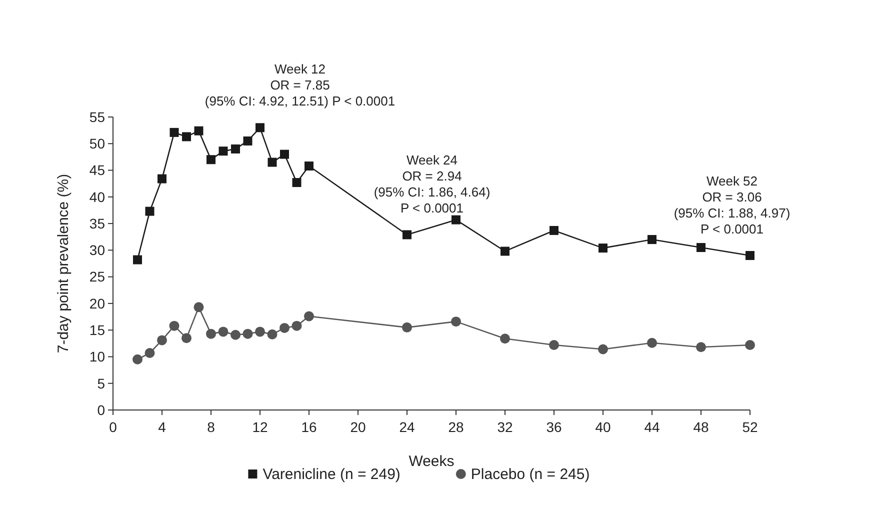  I want to click on y-tick-label: 55, so click(97, 116).